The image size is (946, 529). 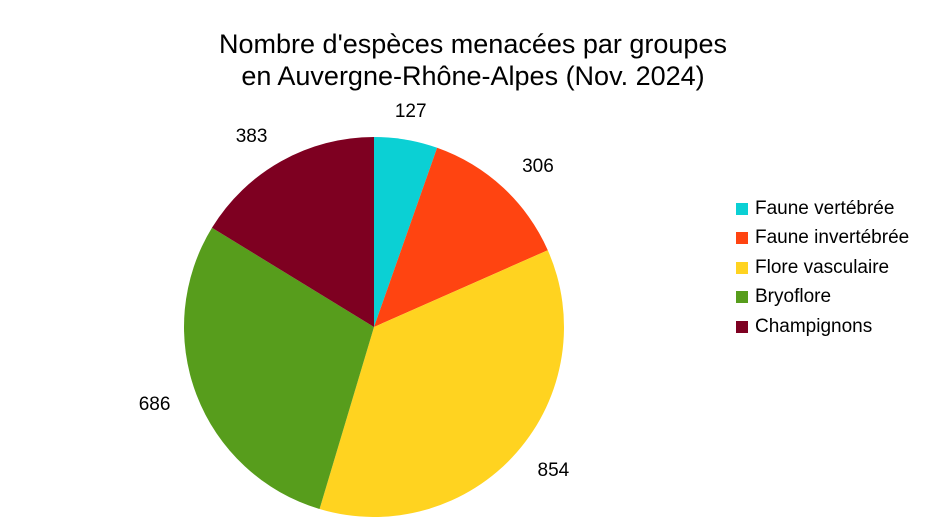 What do you see at coordinates (155, 404) in the screenshot?
I see `data-label-3: 686` at bounding box center [155, 404].